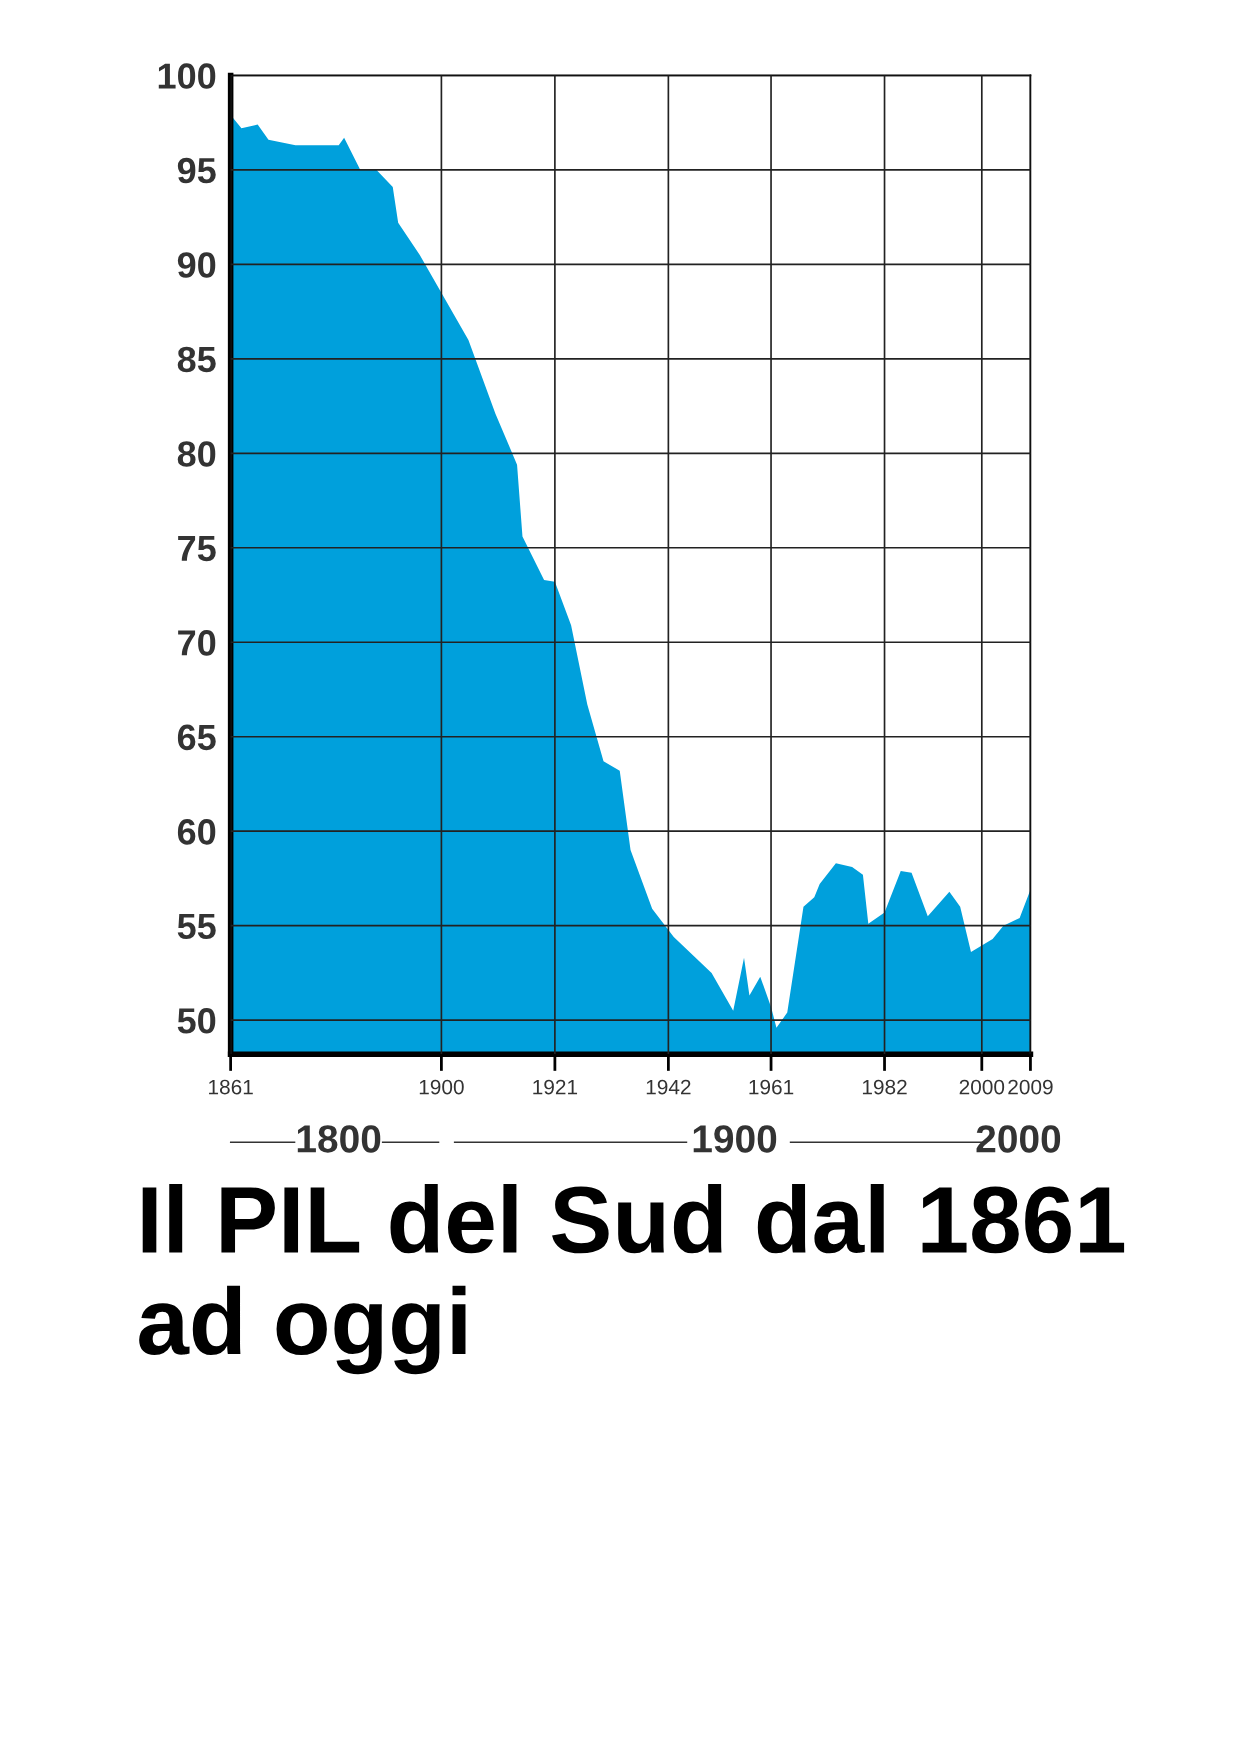 This screenshot has height=1754, width=1240. Describe the element at coordinates (196, 170) in the screenshot. I see `y-tick-label: 95` at that location.